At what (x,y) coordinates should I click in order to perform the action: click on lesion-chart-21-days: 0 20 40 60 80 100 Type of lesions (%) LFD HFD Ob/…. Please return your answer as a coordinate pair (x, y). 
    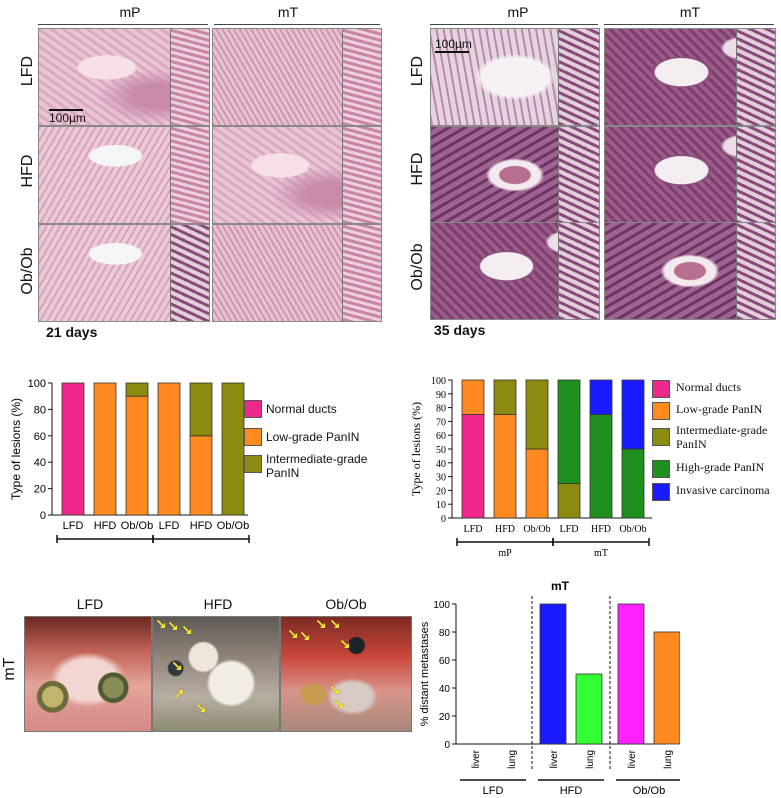
    Looking at the image, I should click on (129, 461).